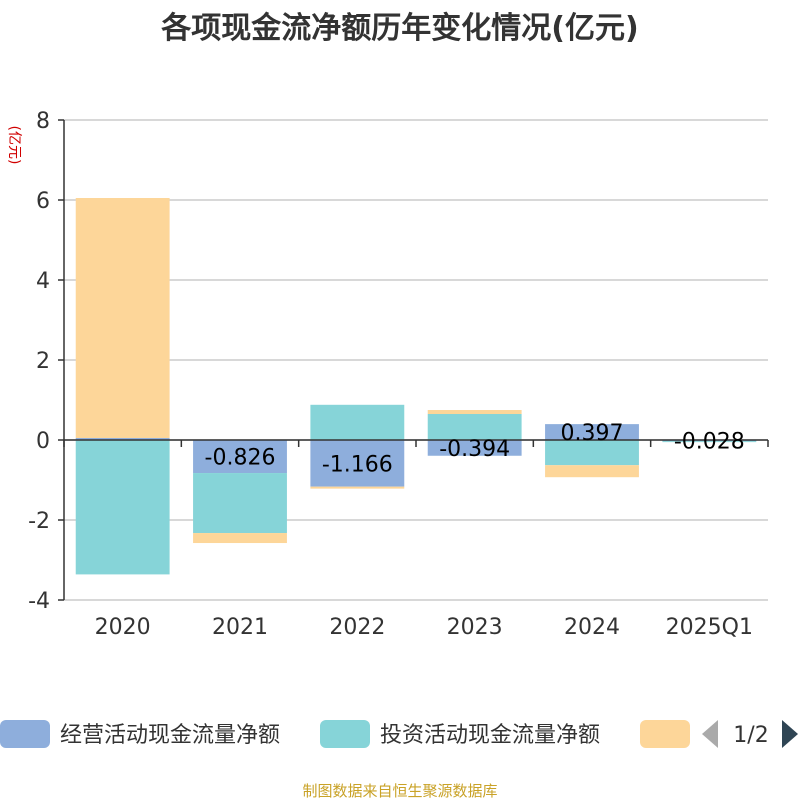 The height and width of the screenshot is (800, 800). I want to click on legend-label: 投资活动现金流量净额, so click(490, 735).